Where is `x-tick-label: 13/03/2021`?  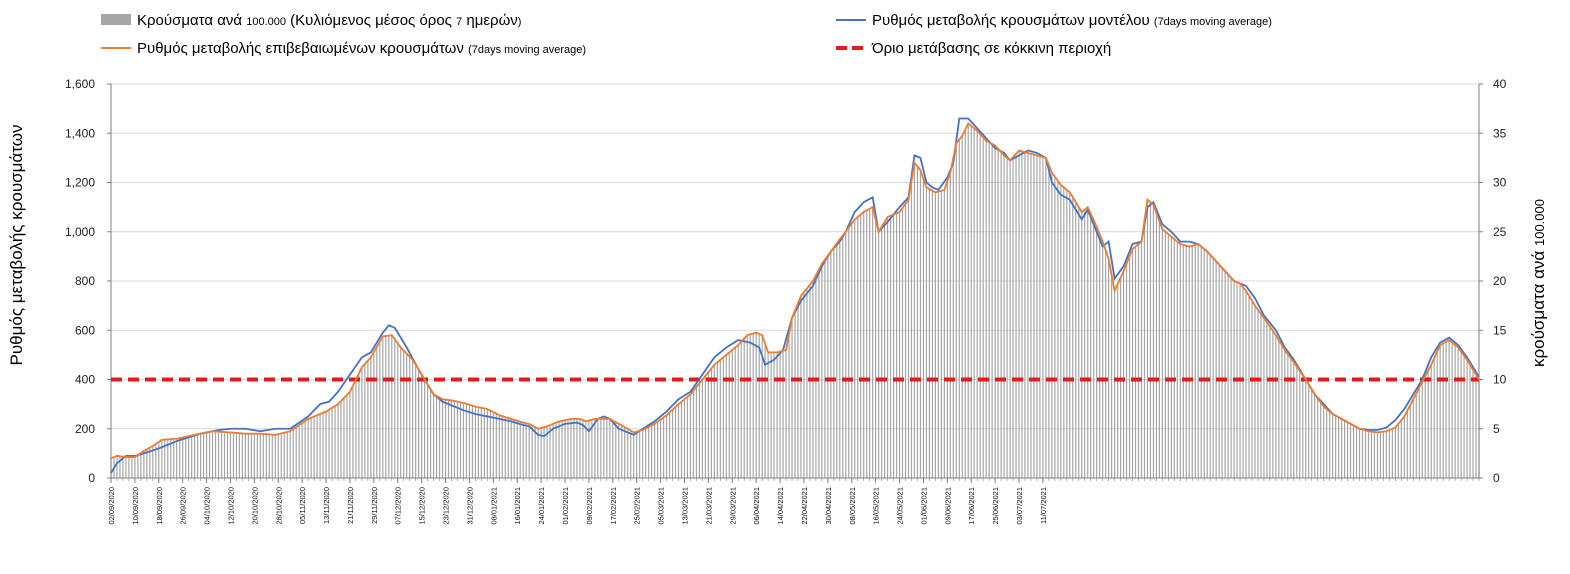 x-tick-label: 13/03/2021 is located at coordinates (684, 506).